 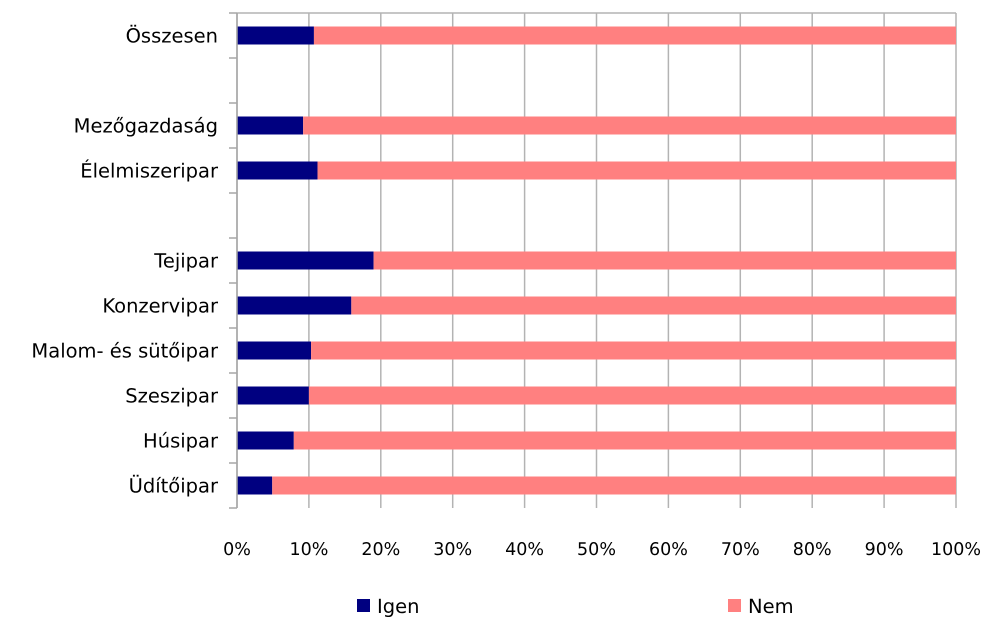 What do you see at coordinates (956, 550) in the screenshot?
I see `x-tick-label: 100%` at bounding box center [956, 550].